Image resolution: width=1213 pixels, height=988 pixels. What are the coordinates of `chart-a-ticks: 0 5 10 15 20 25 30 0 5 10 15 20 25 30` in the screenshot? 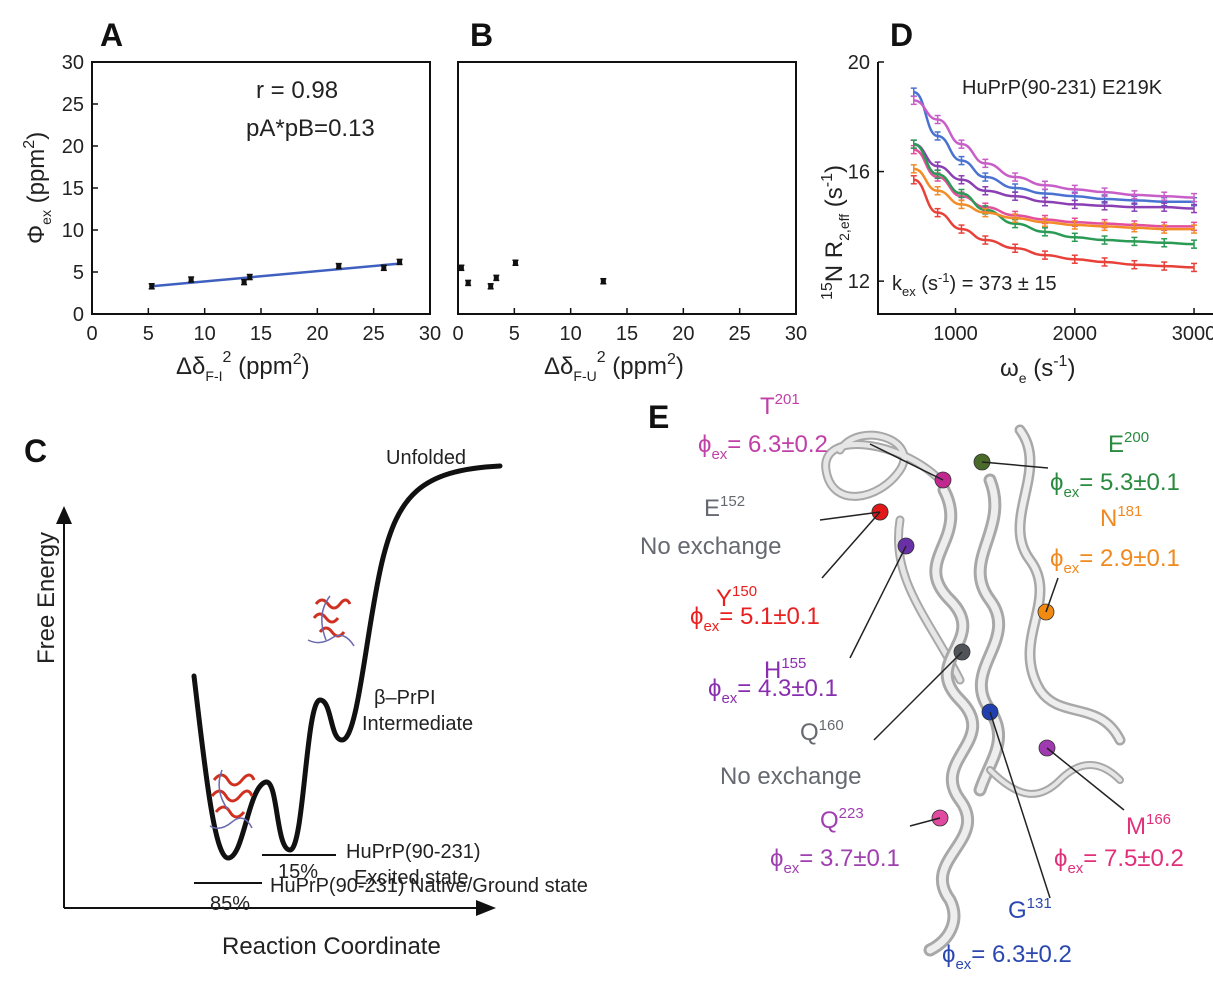 It's located at (251, 198).